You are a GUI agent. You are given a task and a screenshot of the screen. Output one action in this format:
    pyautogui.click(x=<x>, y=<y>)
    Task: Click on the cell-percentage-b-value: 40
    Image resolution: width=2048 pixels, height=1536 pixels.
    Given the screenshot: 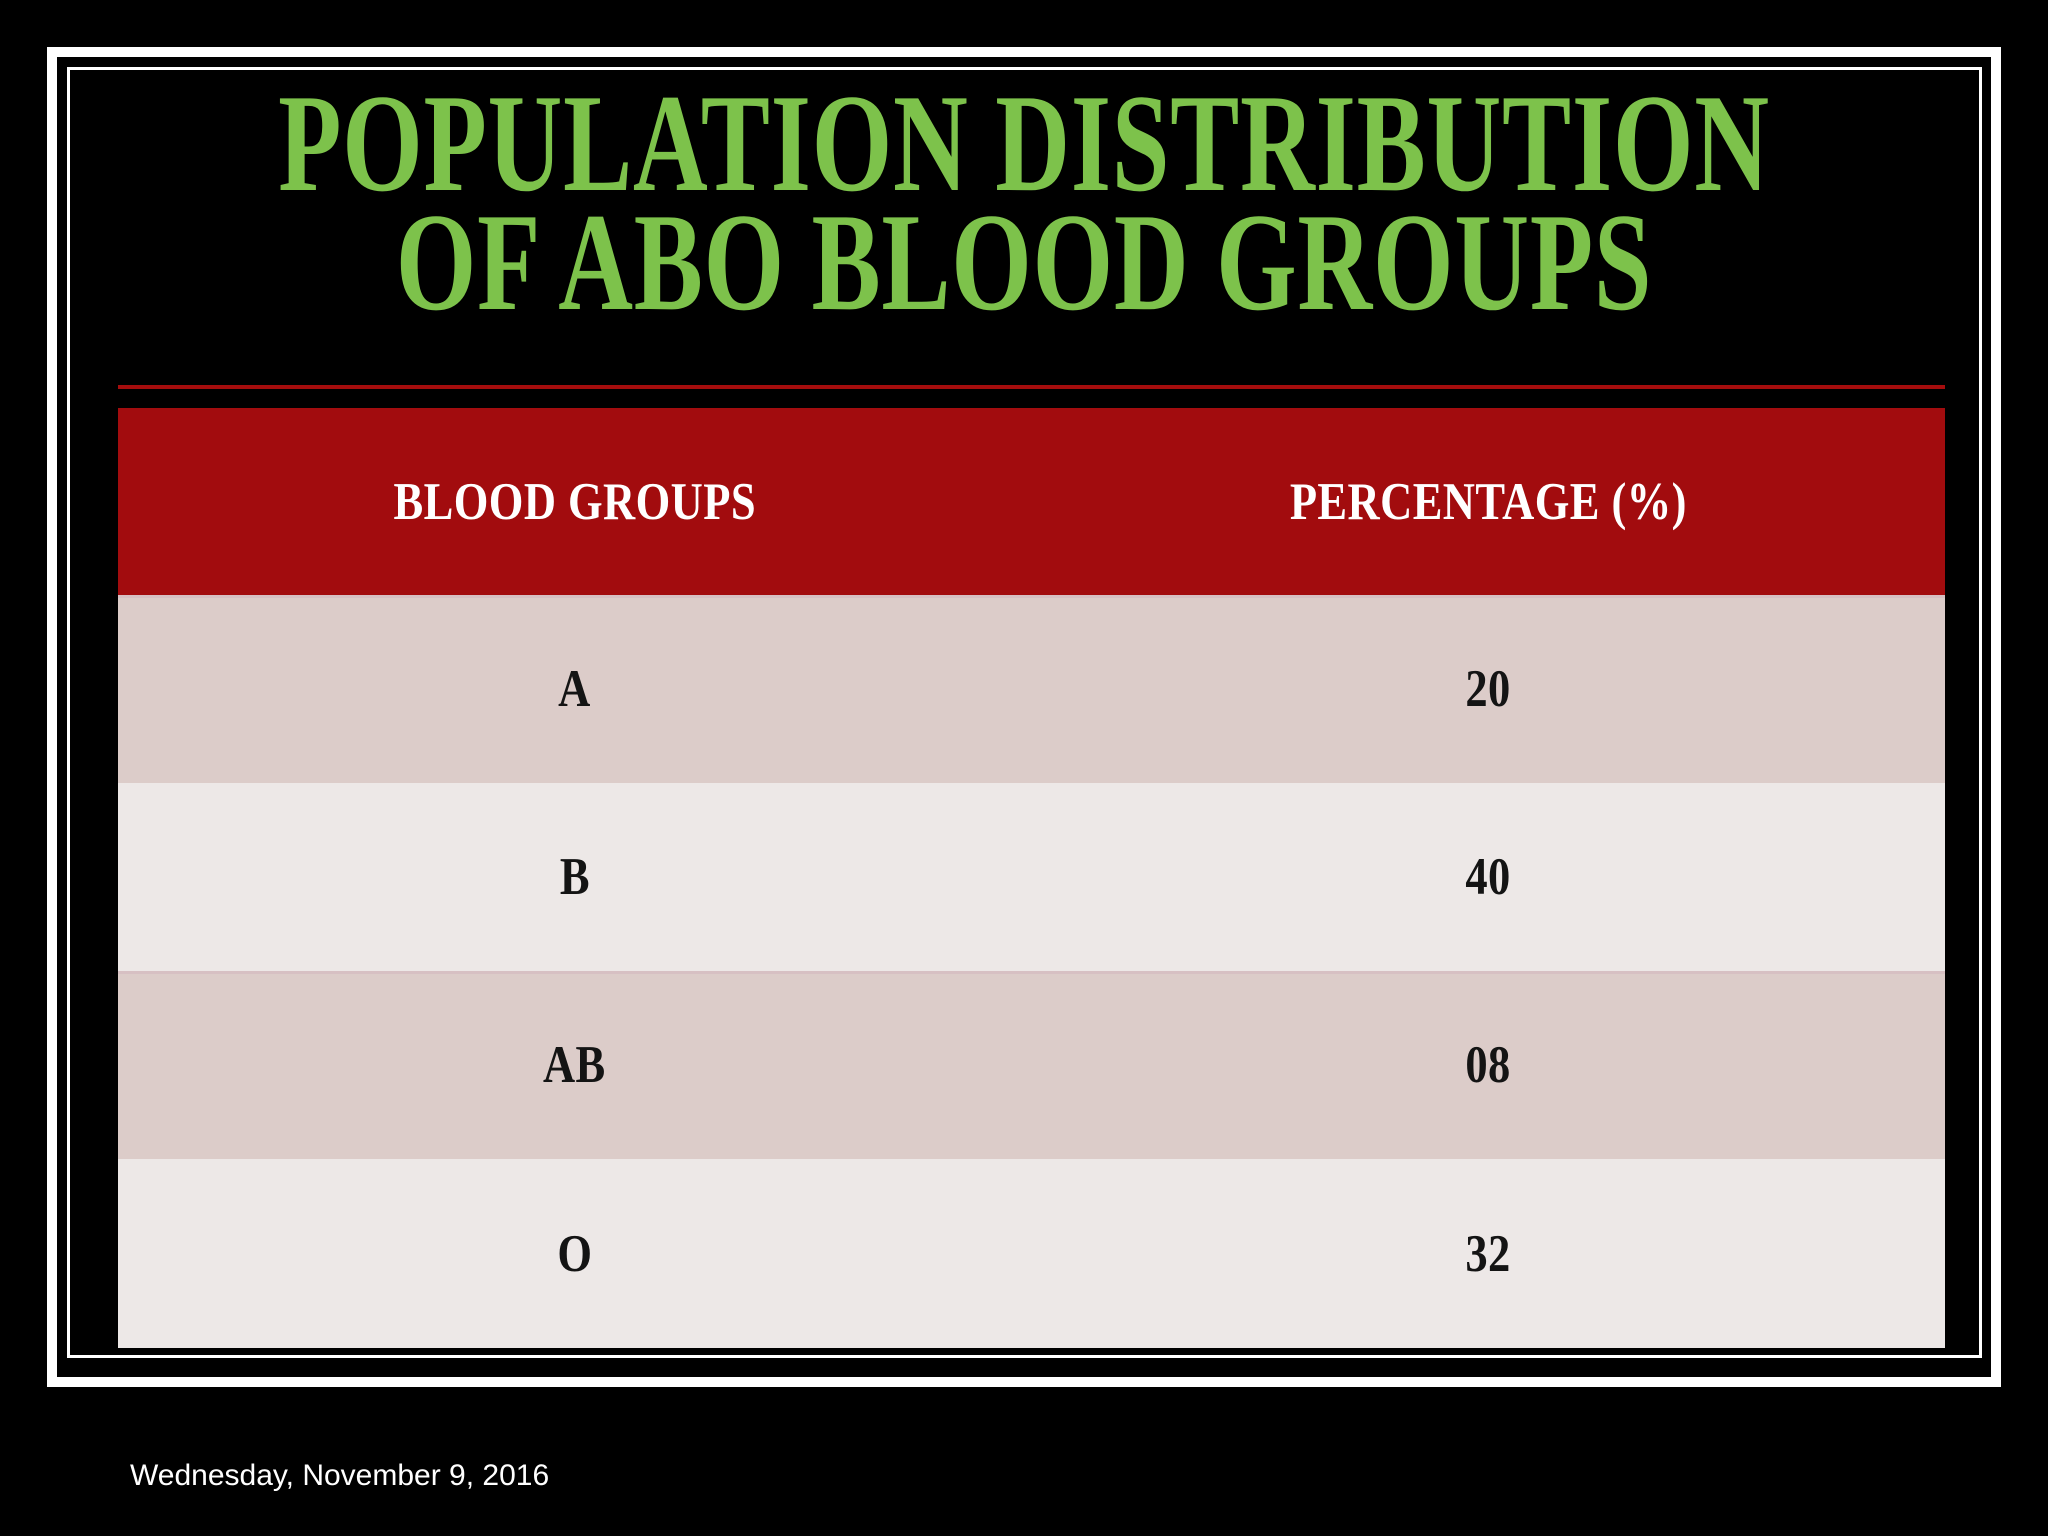 What is the action you would take?
    pyautogui.click(x=1488, y=877)
    